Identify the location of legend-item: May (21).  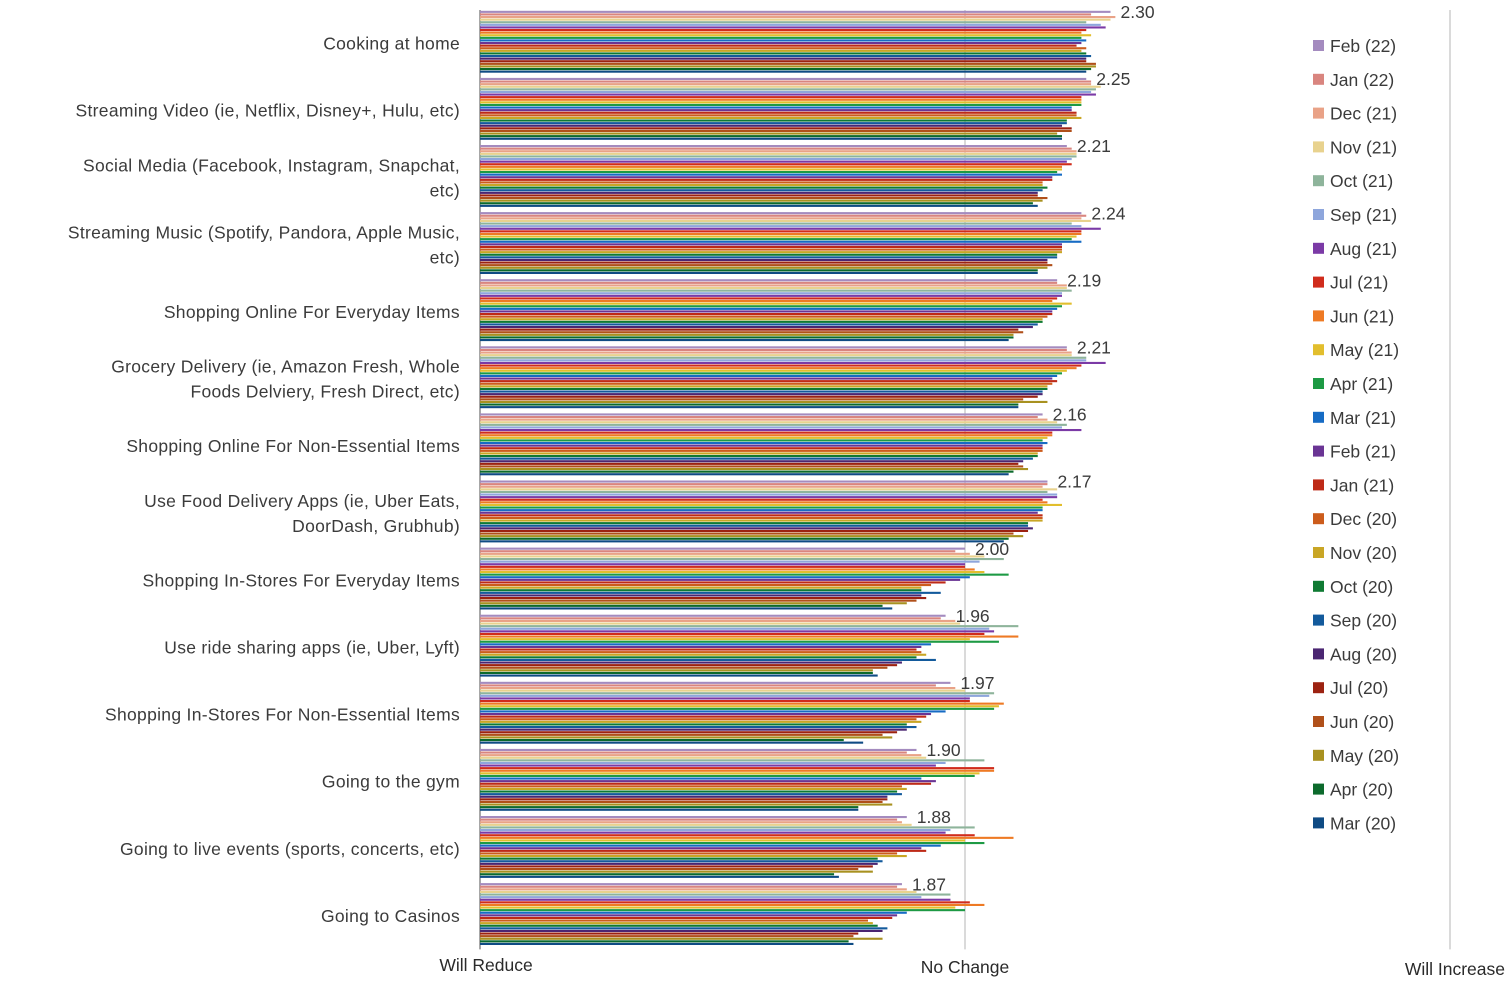
(1356, 350).